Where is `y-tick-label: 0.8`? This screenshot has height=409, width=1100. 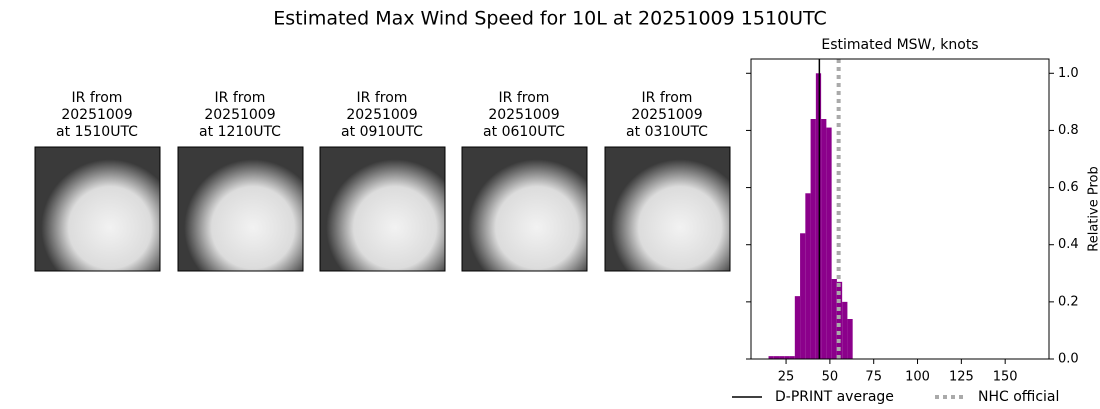
y-tick-label: 0.8 is located at coordinates (1068, 130).